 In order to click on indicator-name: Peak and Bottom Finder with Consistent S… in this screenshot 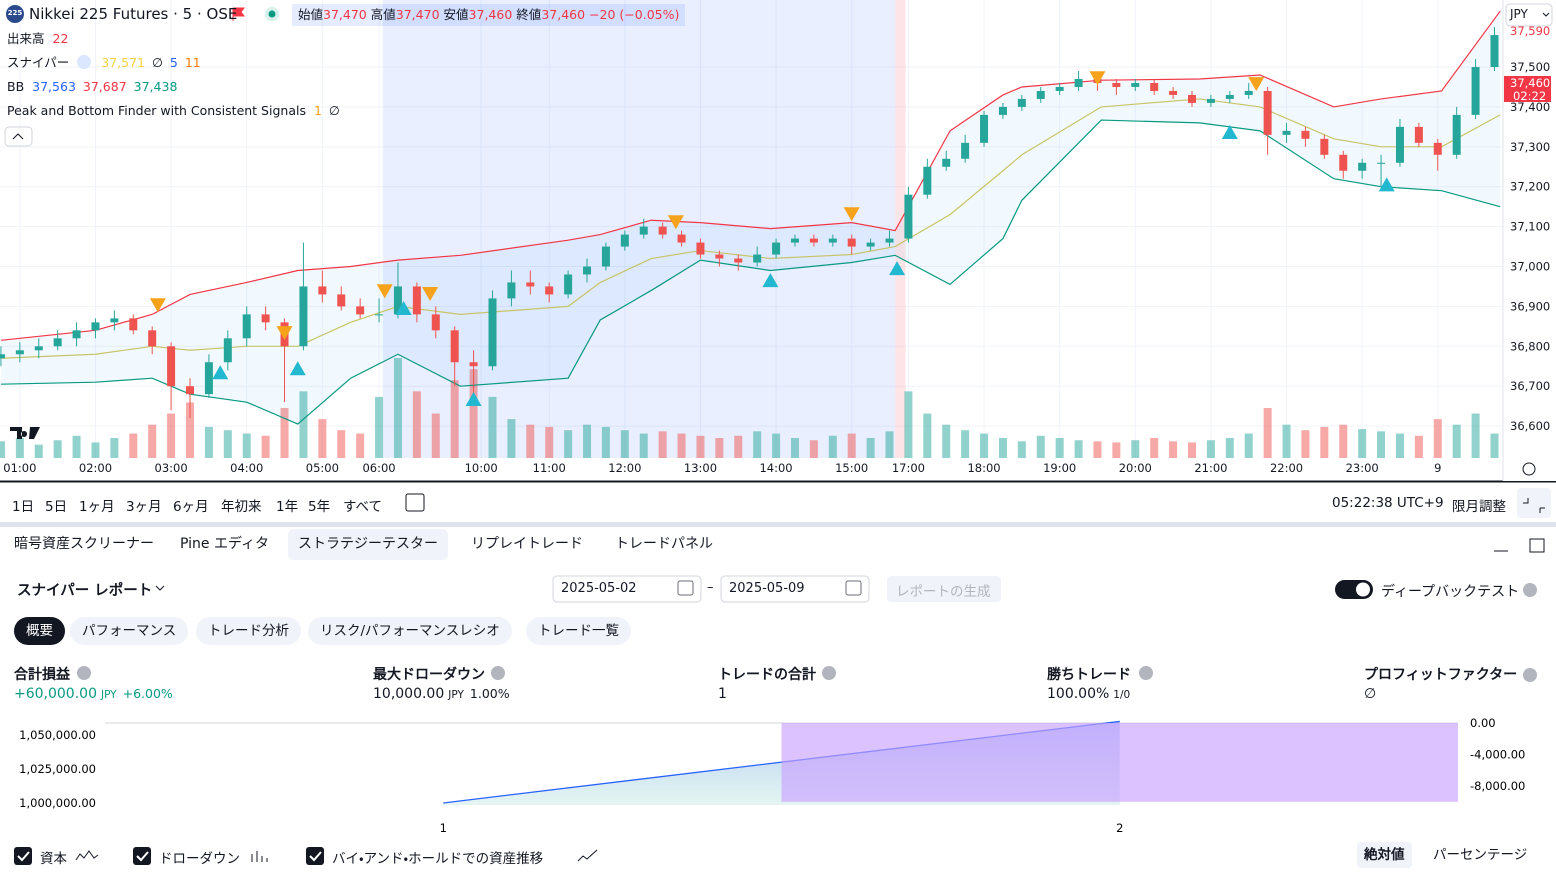, I will do `click(156, 110)`.